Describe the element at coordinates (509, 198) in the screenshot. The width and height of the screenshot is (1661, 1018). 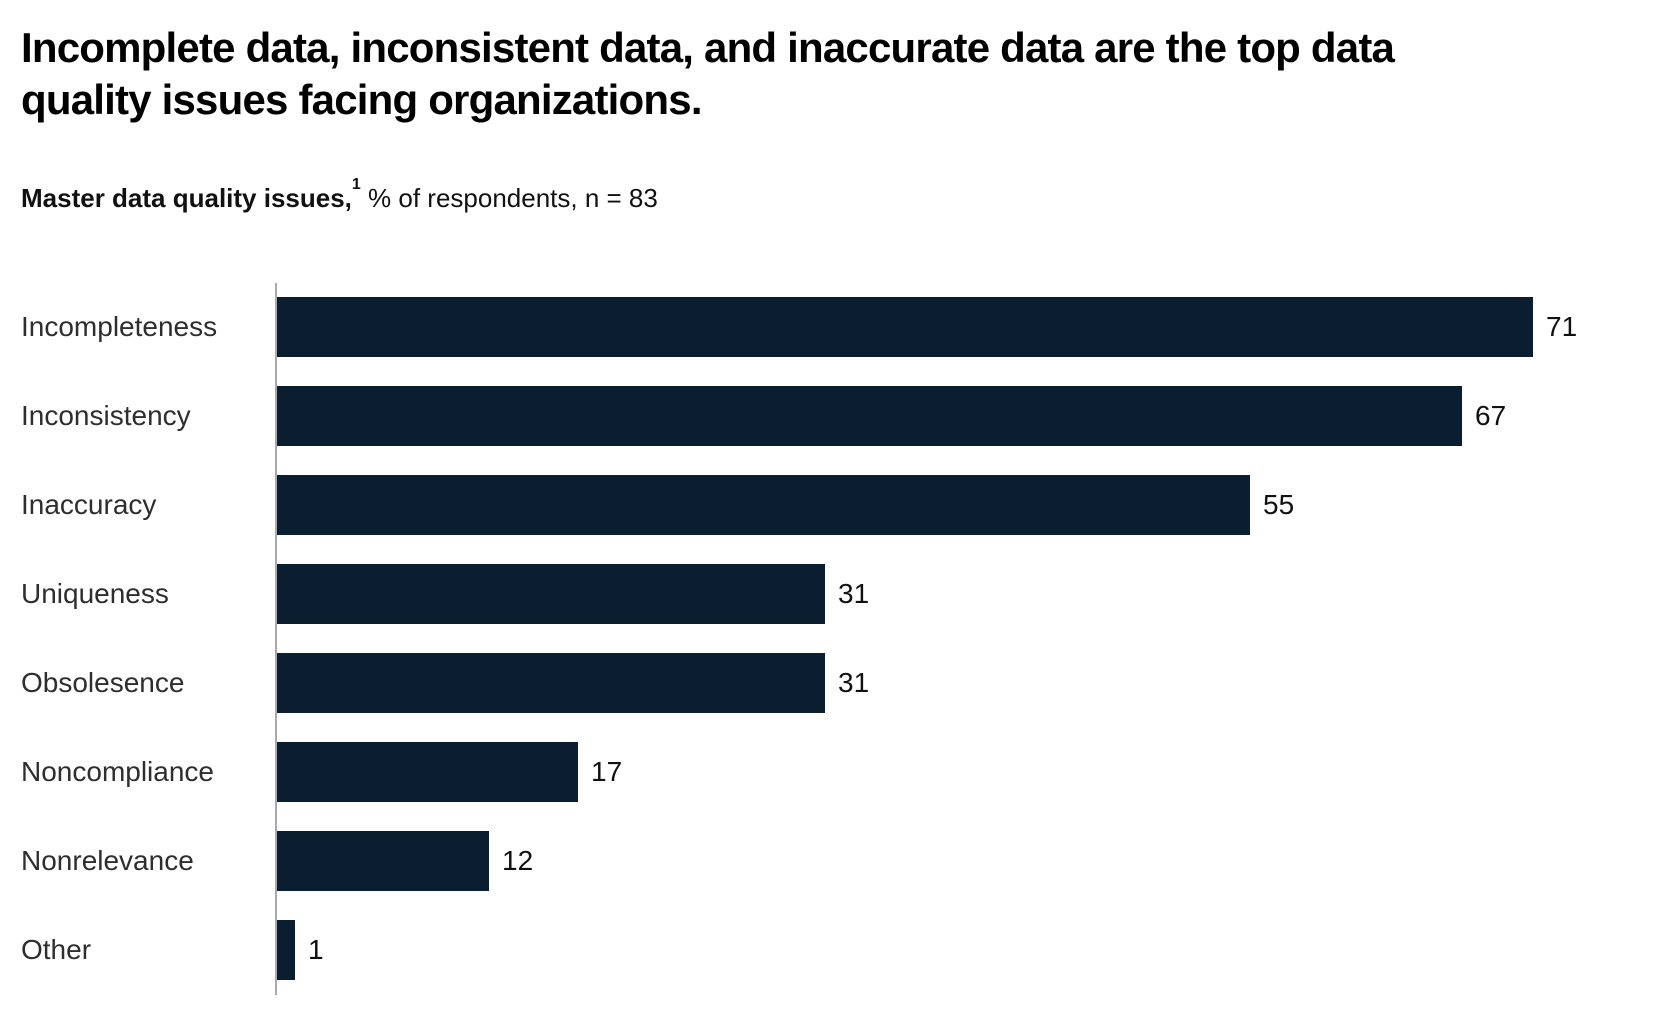
I see `chart-subtitle-rest: % of respondents, n = 83` at that location.